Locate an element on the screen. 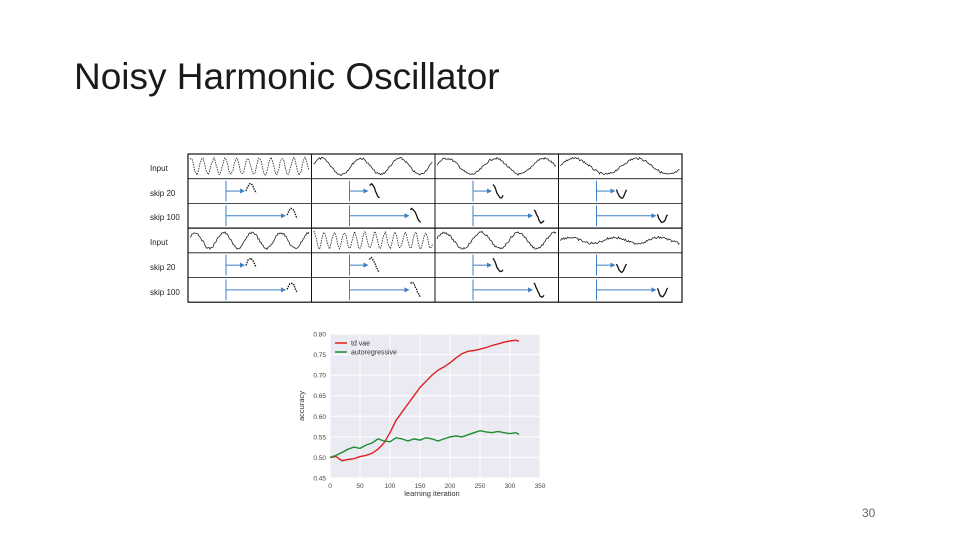  x-tick-label: 0 is located at coordinates (330, 486).